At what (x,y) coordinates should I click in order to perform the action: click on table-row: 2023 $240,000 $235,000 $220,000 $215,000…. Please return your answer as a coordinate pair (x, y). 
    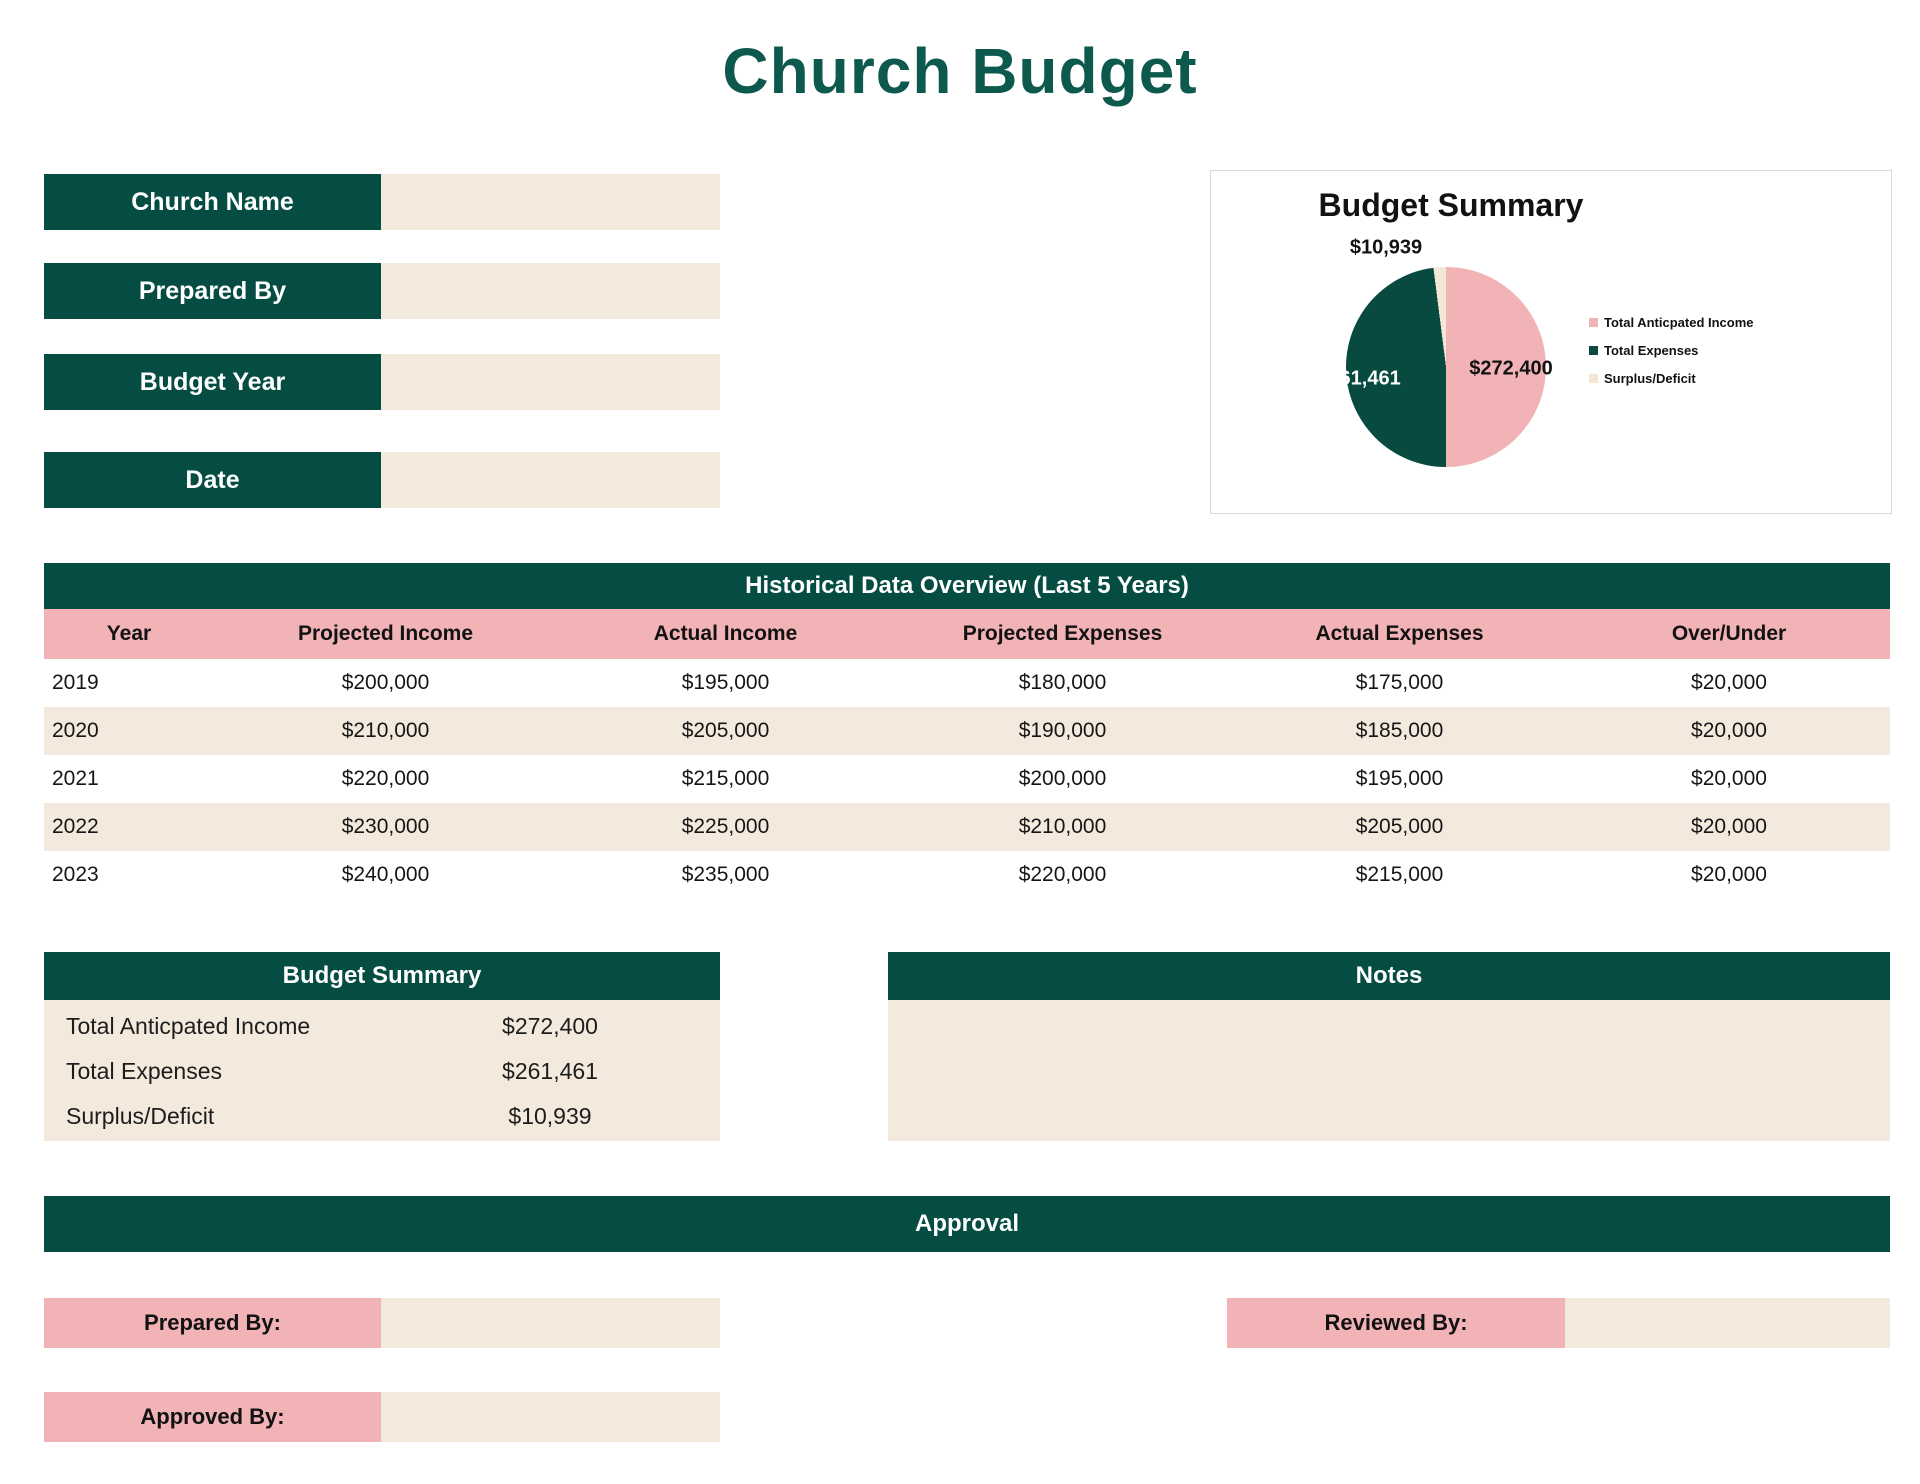
    Looking at the image, I should click on (967, 875).